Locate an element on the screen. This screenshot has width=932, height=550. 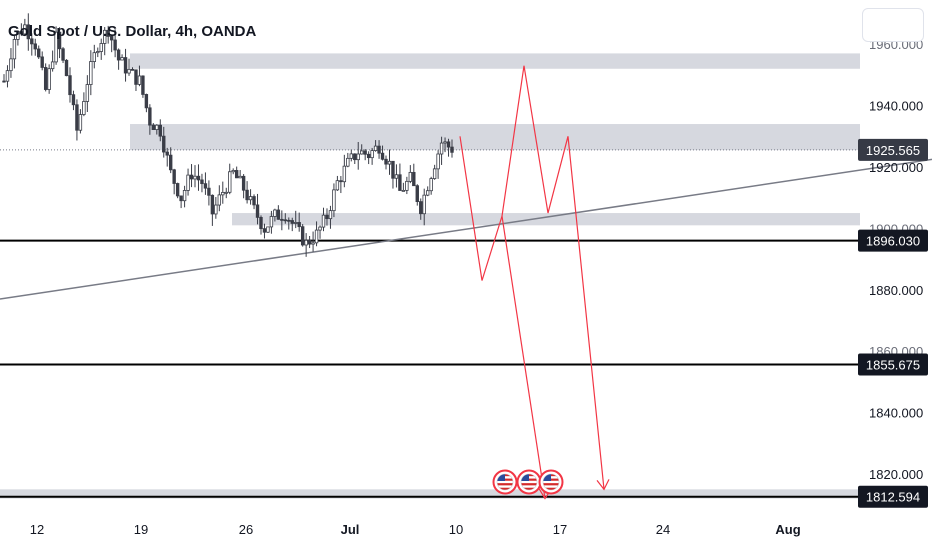
level-price-label: 1896.030 is located at coordinates (893, 241).